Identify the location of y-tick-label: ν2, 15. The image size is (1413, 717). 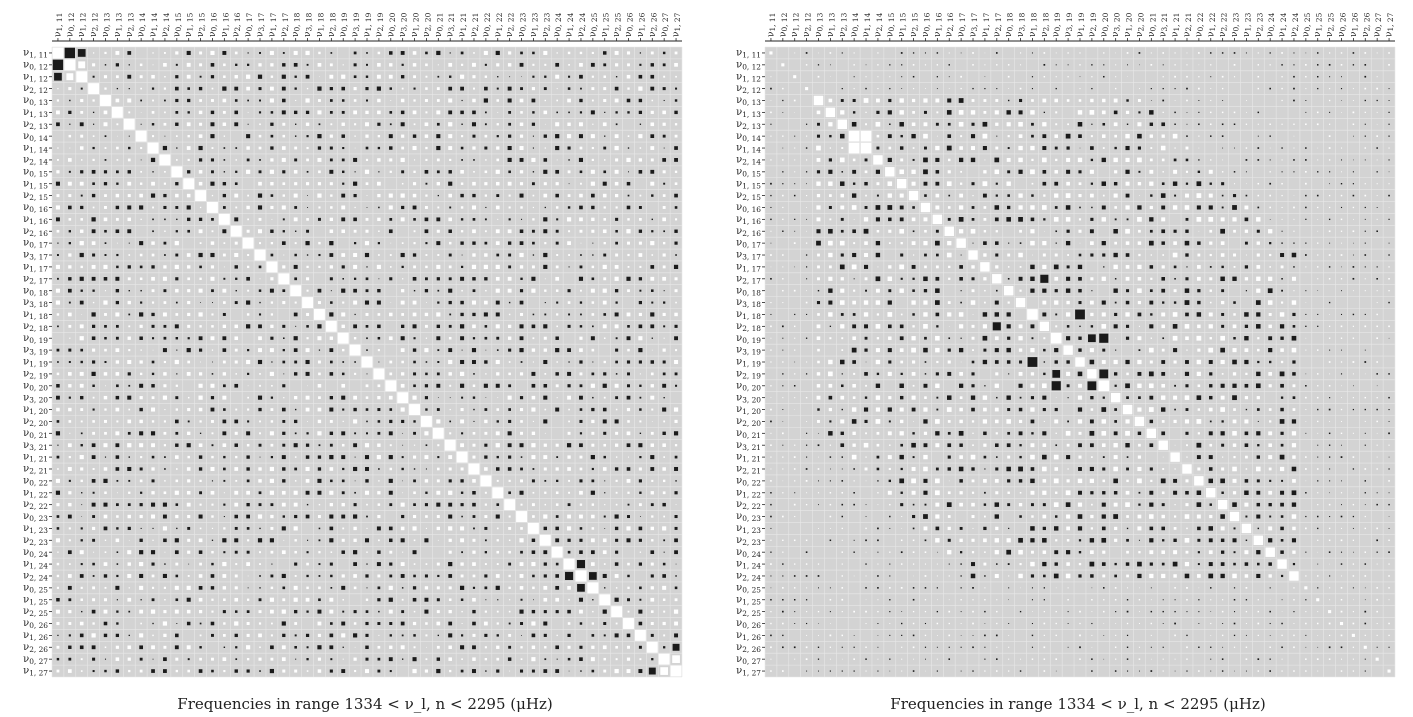
(35, 196).